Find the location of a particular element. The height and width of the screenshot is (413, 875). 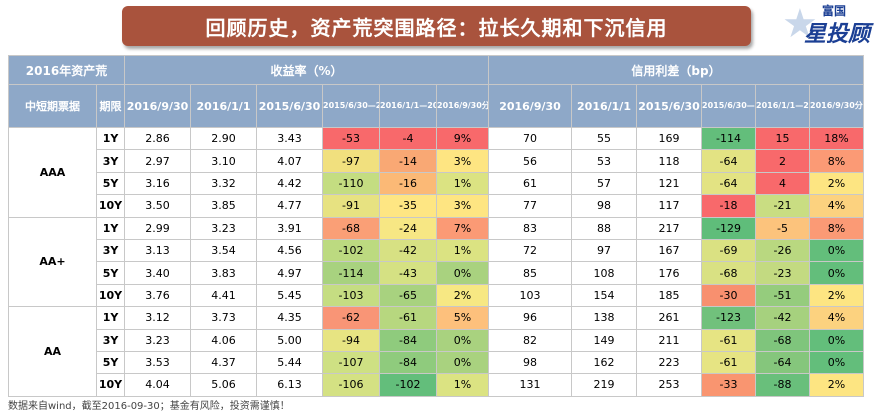

header-yield-col-5: 2016/9/30分位数 is located at coordinates (462, 106).